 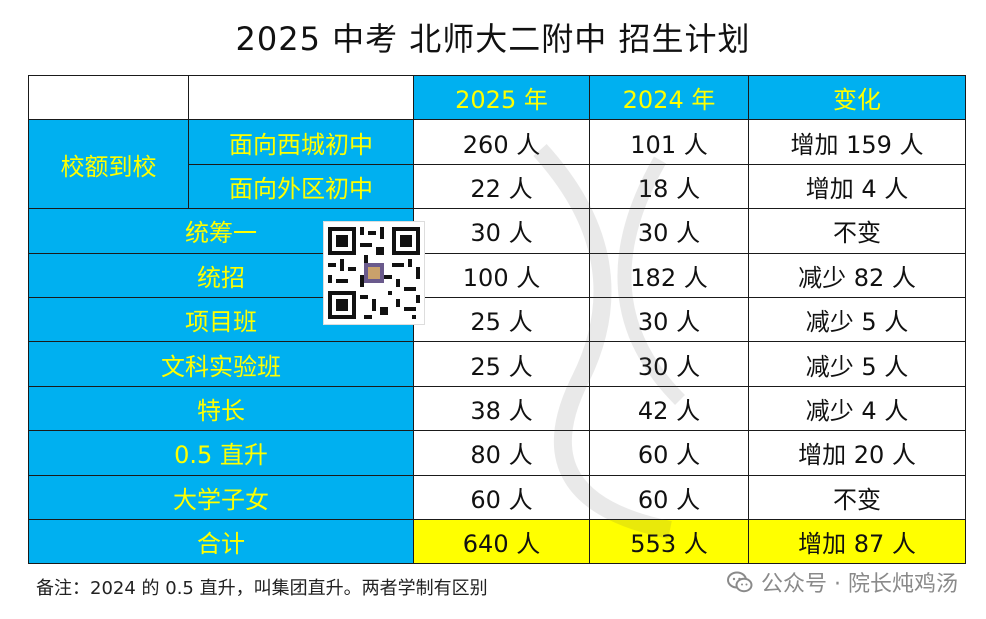 I want to click on source-credit: 公众号 · 院长炖鸡汤, so click(x=842, y=582).